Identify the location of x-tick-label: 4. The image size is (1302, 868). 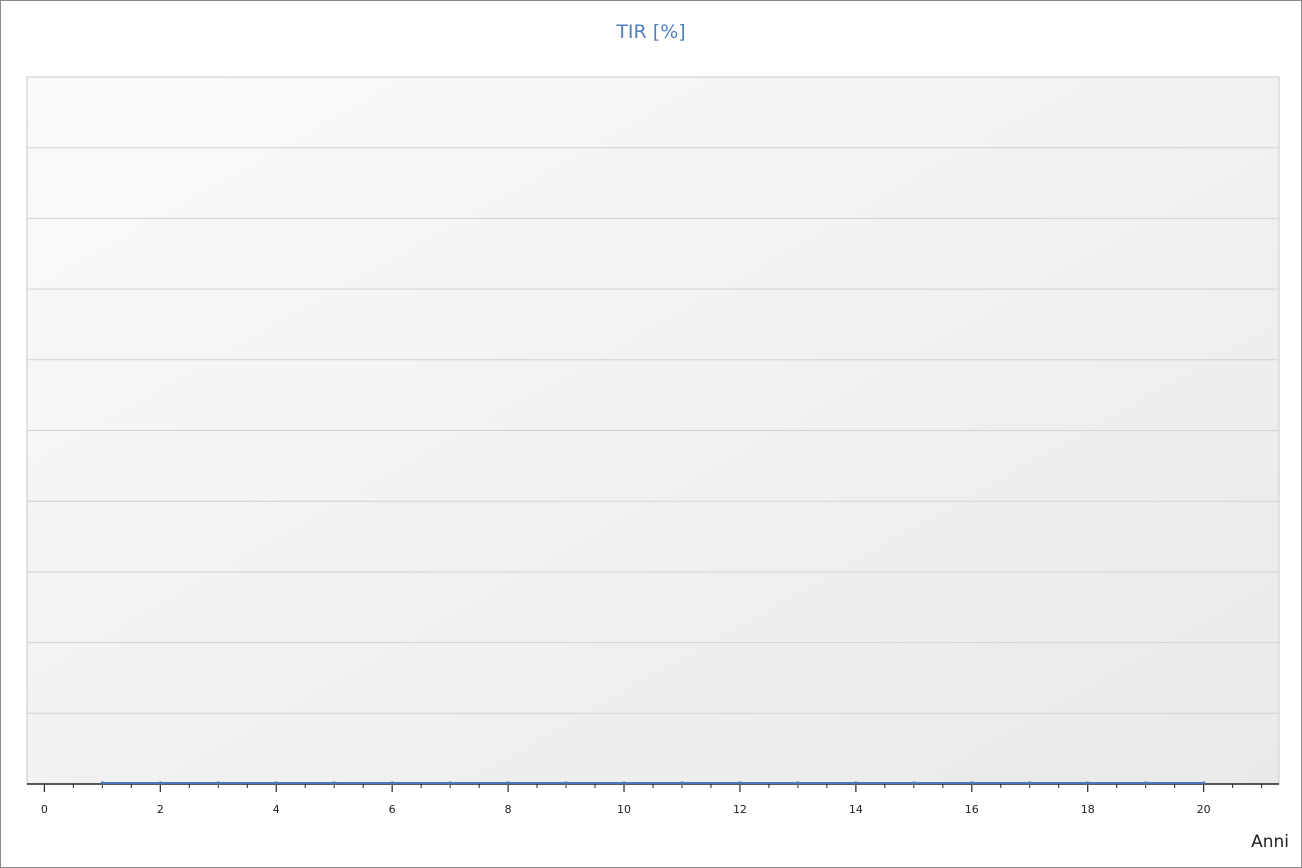
(276, 809).